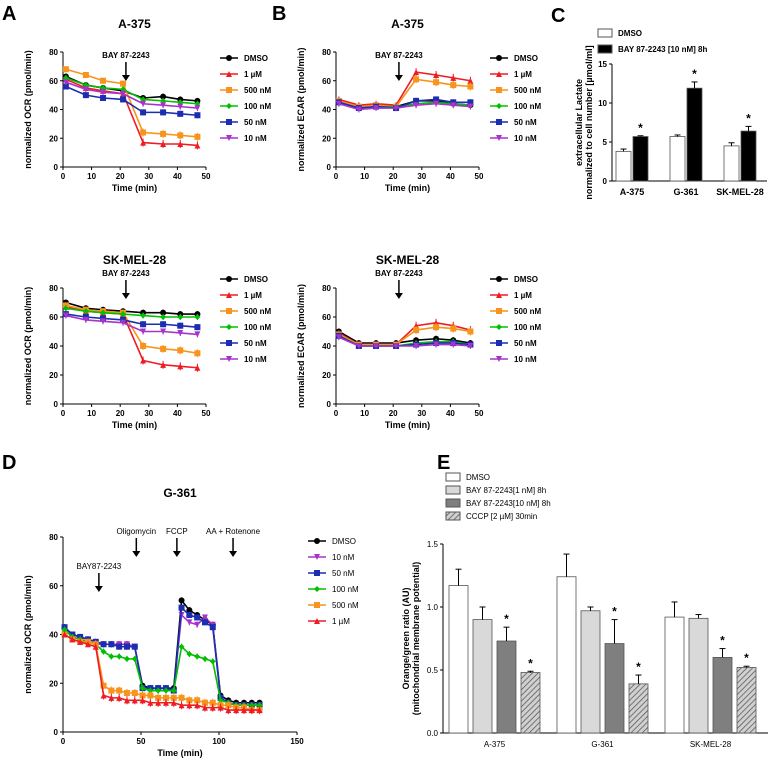 The height and width of the screenshot is (763, 778). I want to click on chart-b2, so click(420, 341).